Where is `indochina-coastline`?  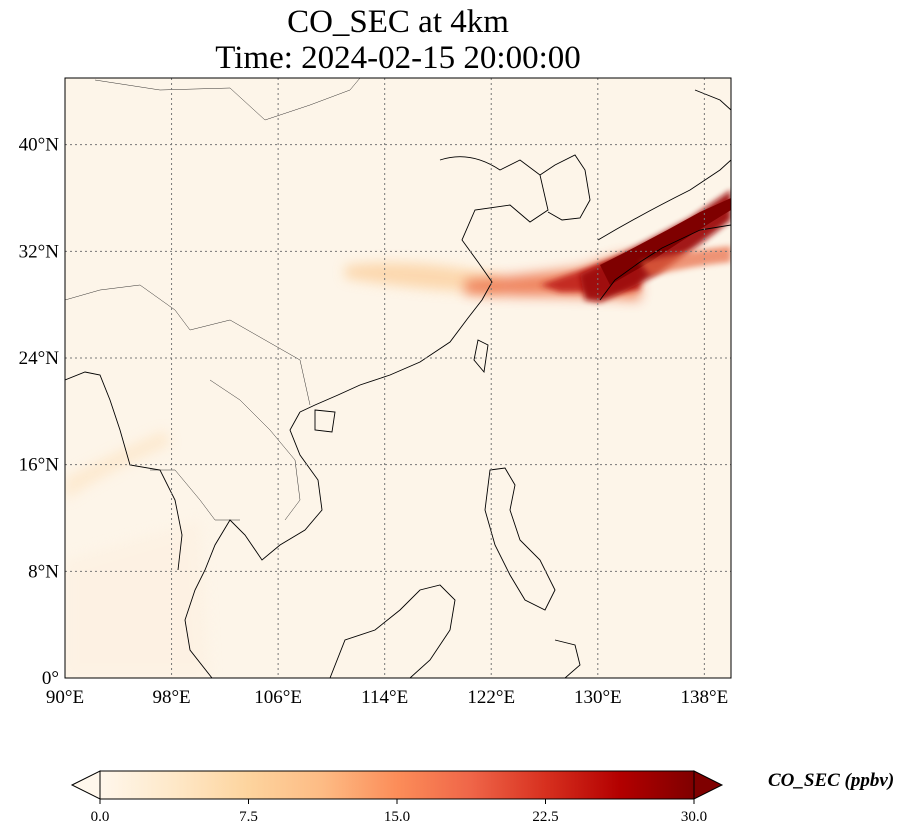 indochina-coastline is located at coordinates (253, 544).